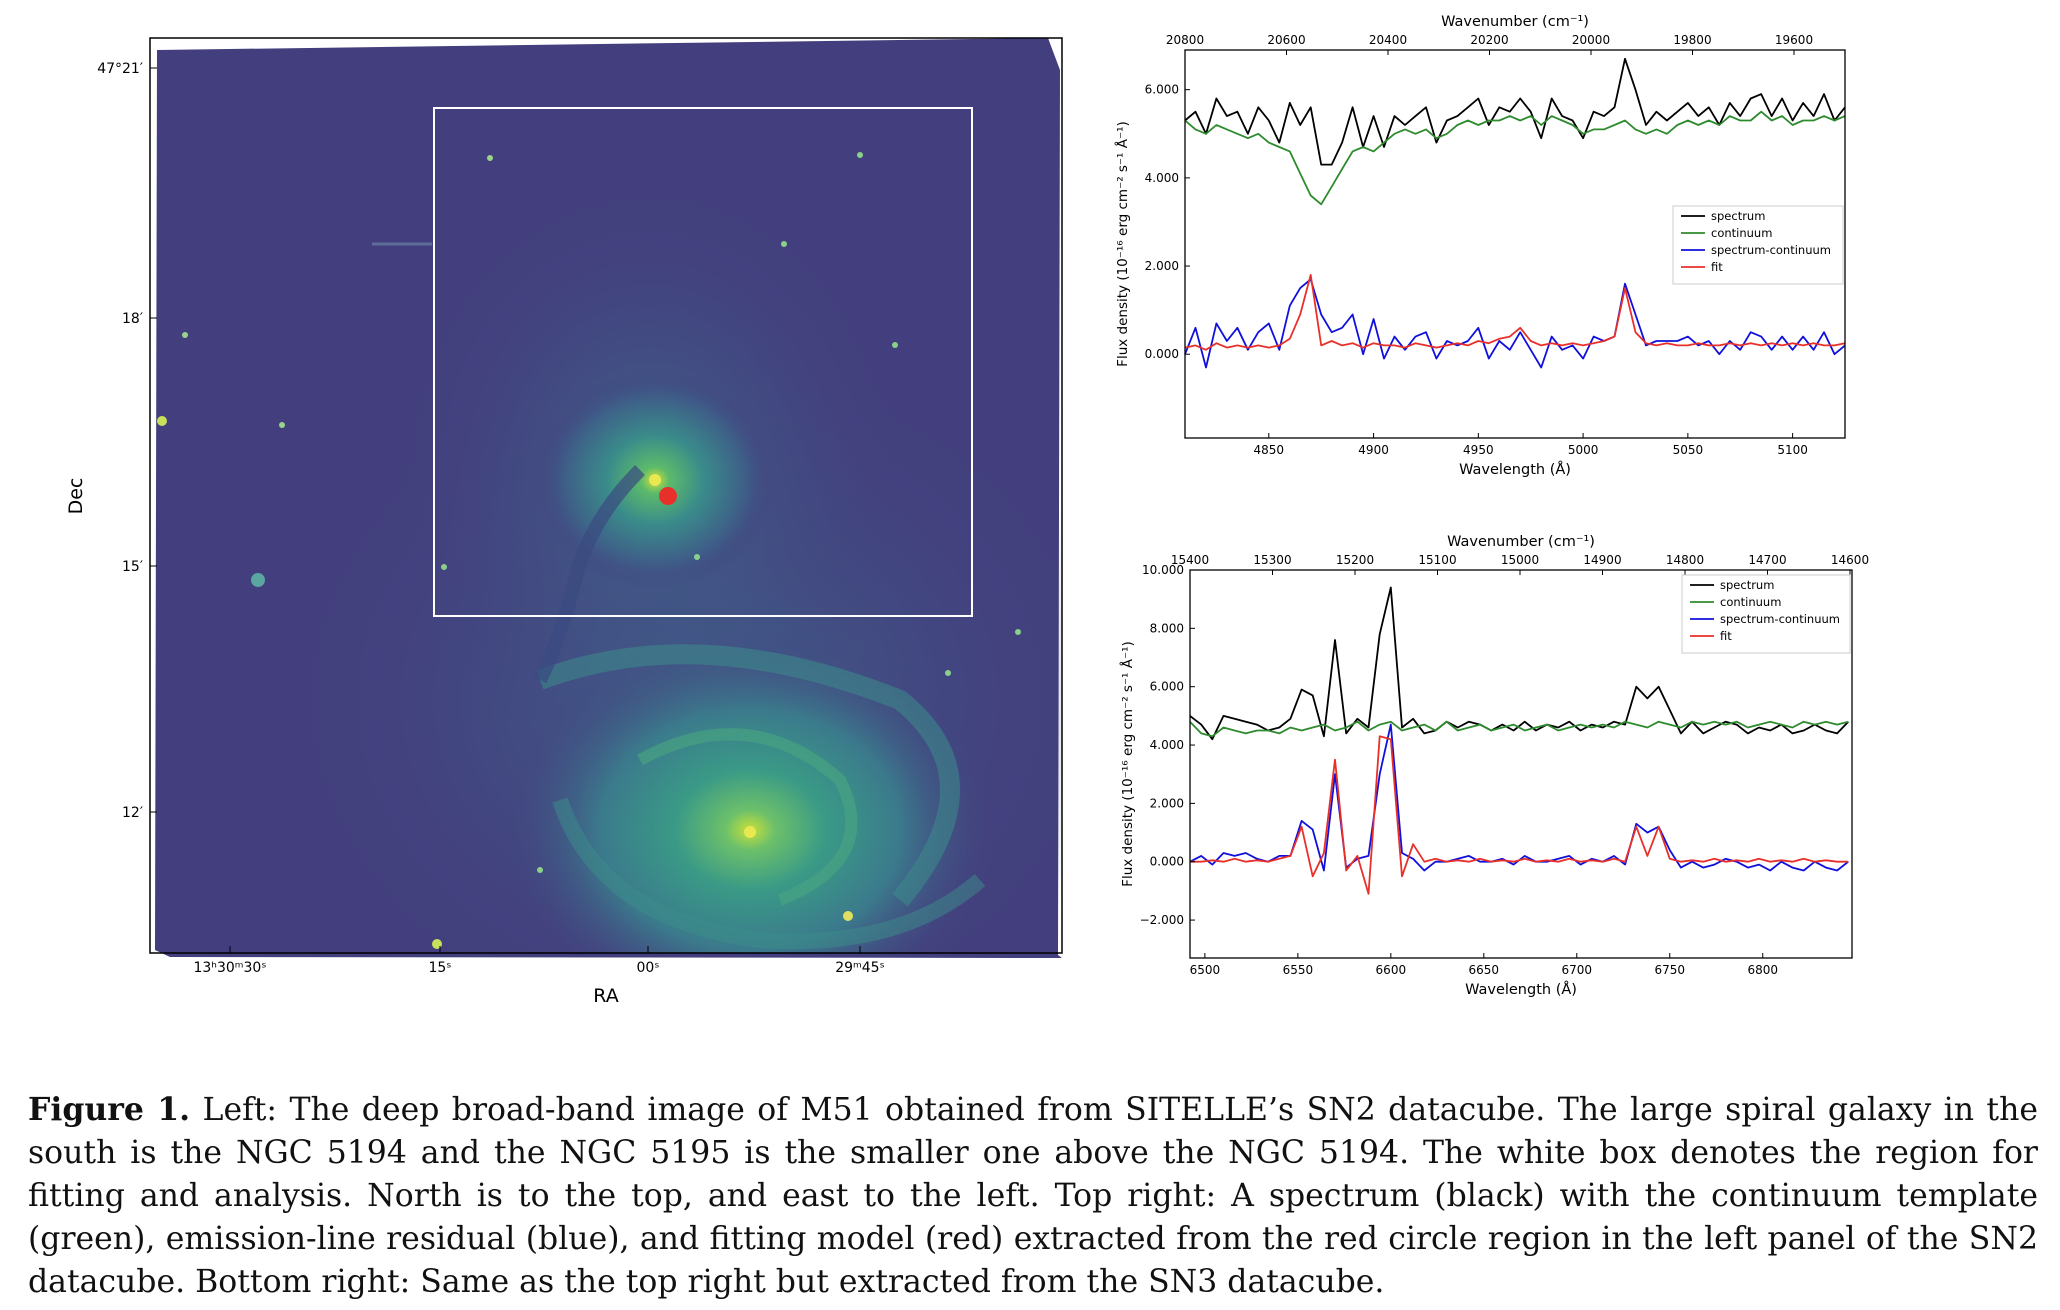  What do you see at coordinates (647, 968) in the screenshot?
I see `ra-tick-label: 00ˢ` at bounding box center [647, 968].